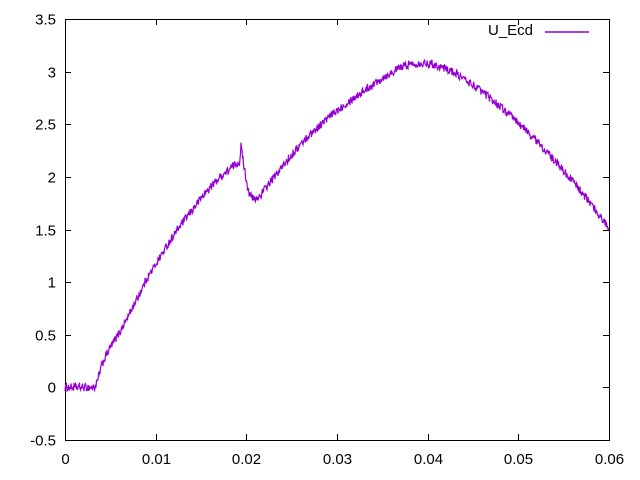 This screenshot has width=640, height=480. Describe the element at coordinates (518, 459) in the screenshot. I see `x-tick-label: 0.05` at that location.